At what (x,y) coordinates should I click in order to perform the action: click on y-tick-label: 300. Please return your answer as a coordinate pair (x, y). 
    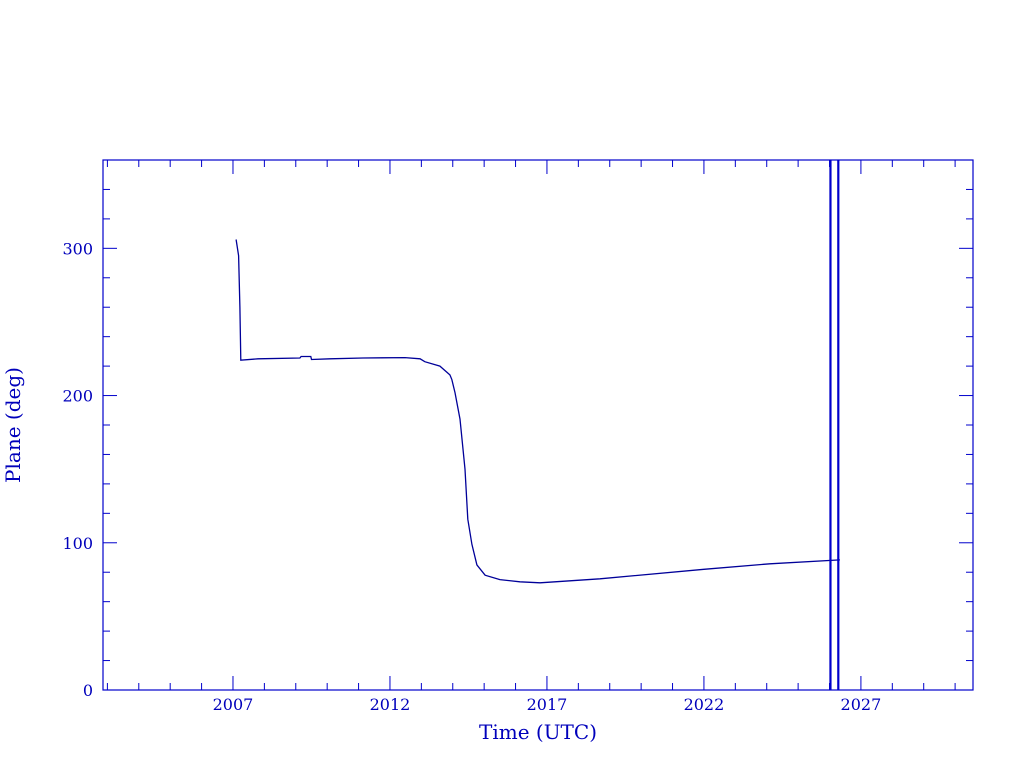
    Looking at the image, I should click on (77, 248).